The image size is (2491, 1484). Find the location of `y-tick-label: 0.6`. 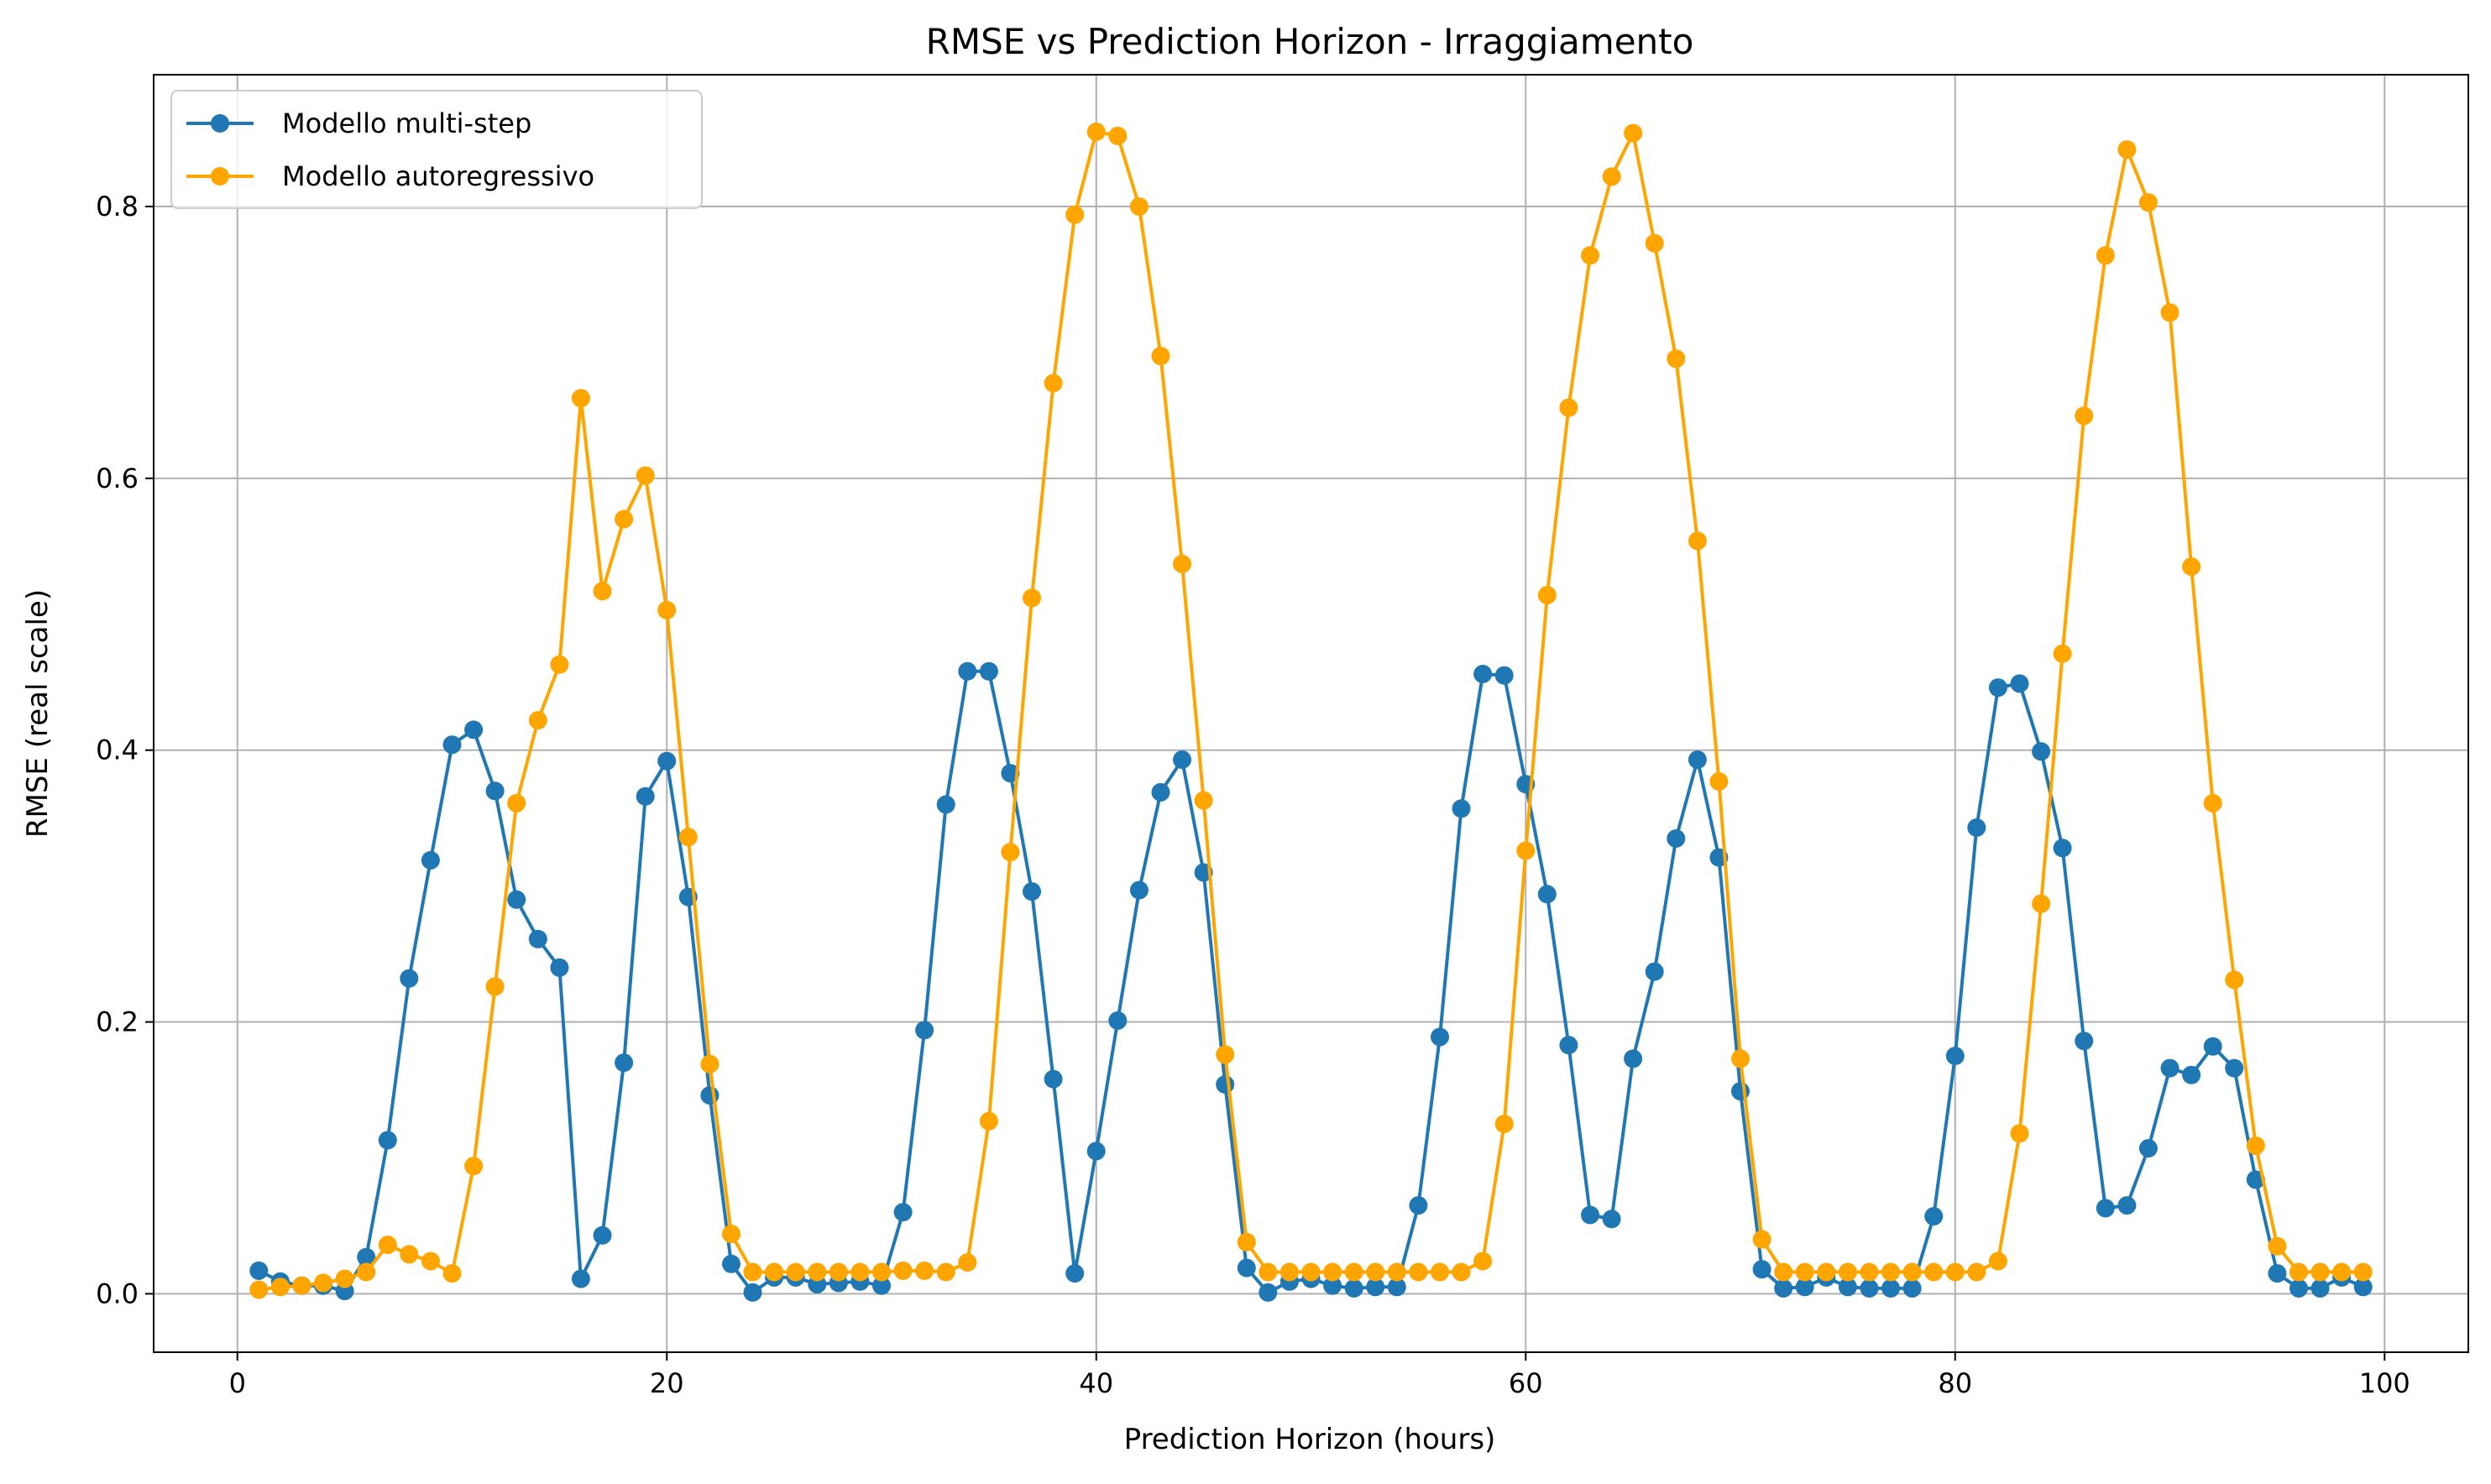

y-tick-label: 0.6 is located at coordinates (118, 478).